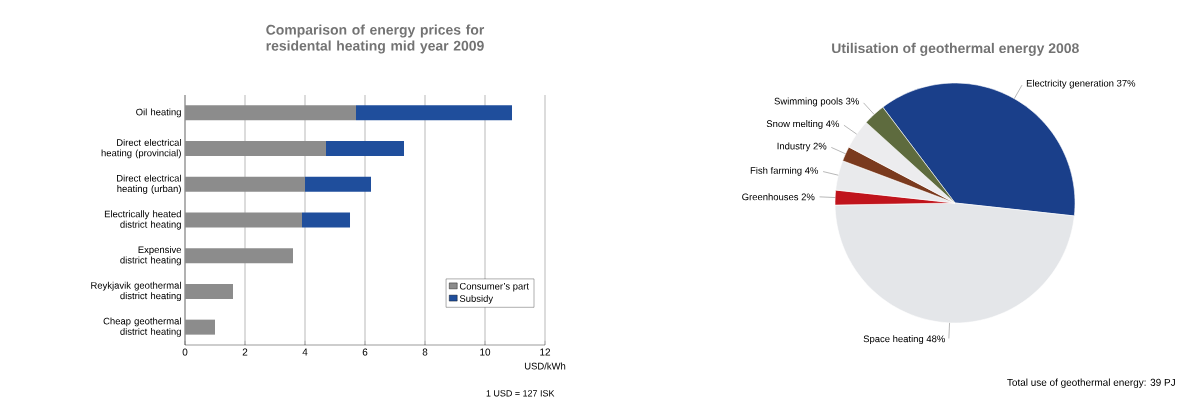 The image size is (1182, 401). Describe the element at coordinates (1091, 383) in the screenshot. I see `text: Total use of geothermal energy: 39 PJ` at that location.